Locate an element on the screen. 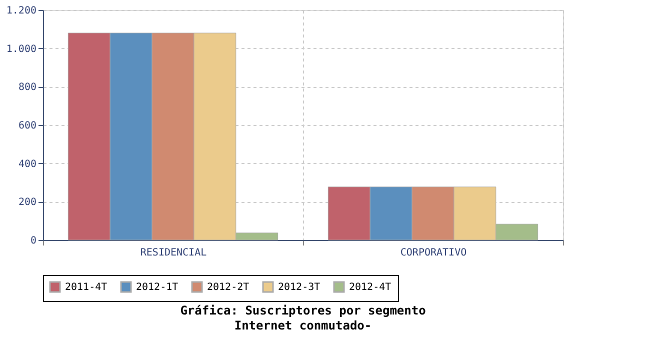 The image size is (650, 350). text: Gráfica: Suscriptores por segmento is located at coordinates (303, 311).